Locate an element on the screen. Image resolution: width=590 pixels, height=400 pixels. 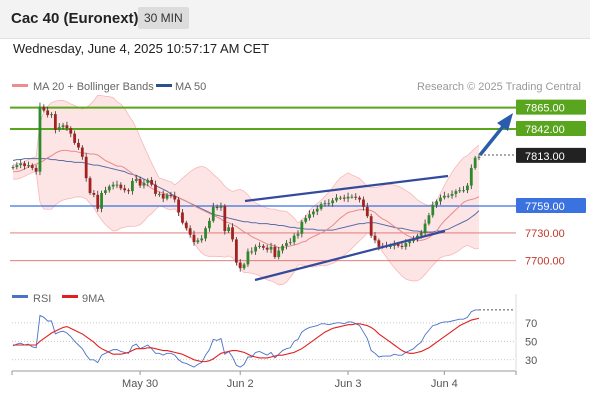
rsi-legend-label: RSI is located at coordinates (42, 299).